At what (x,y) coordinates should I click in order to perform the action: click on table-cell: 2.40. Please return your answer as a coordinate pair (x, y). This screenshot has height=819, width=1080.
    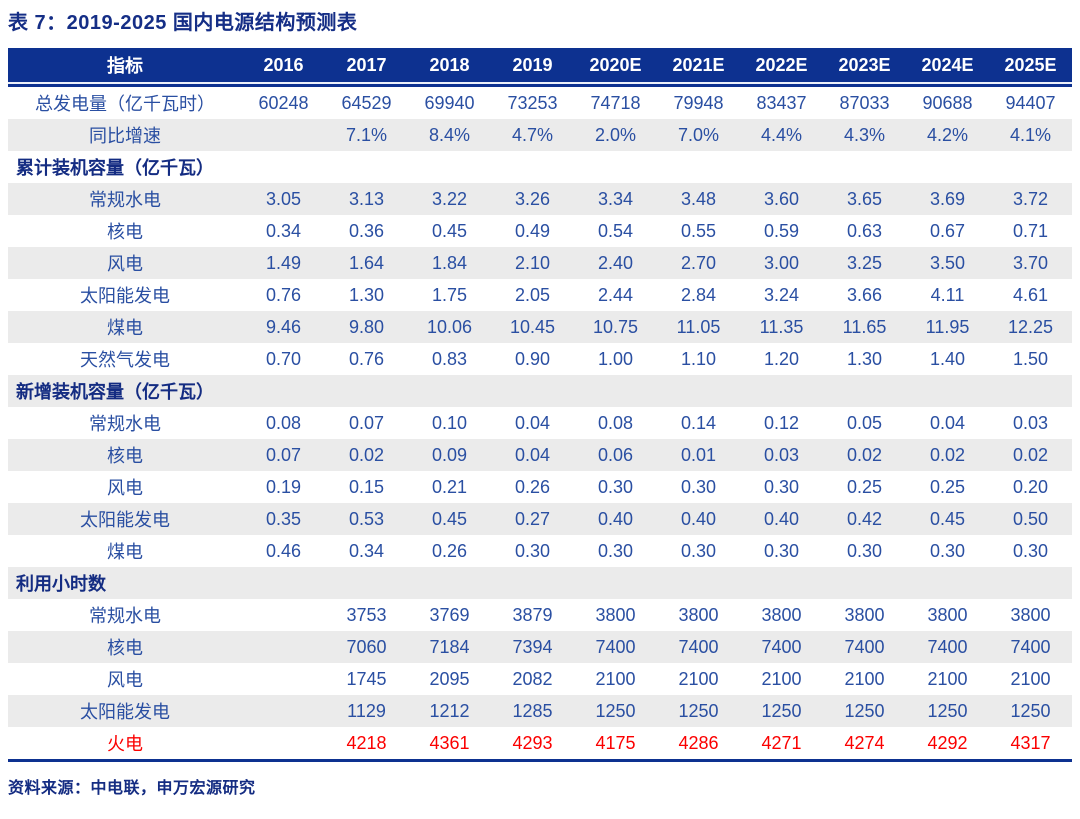
    Looking at the image, I should click on (615, 263).